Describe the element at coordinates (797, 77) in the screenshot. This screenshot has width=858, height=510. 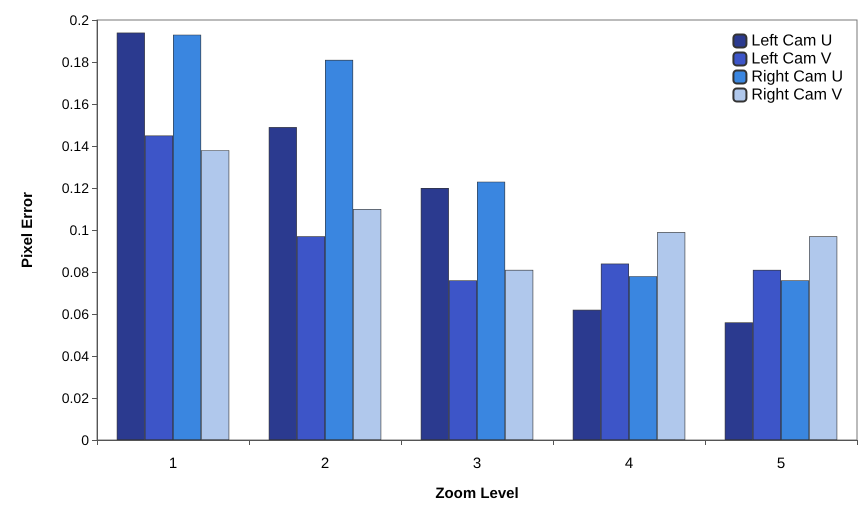
I see `legend-label: Right Cam U` at that location.